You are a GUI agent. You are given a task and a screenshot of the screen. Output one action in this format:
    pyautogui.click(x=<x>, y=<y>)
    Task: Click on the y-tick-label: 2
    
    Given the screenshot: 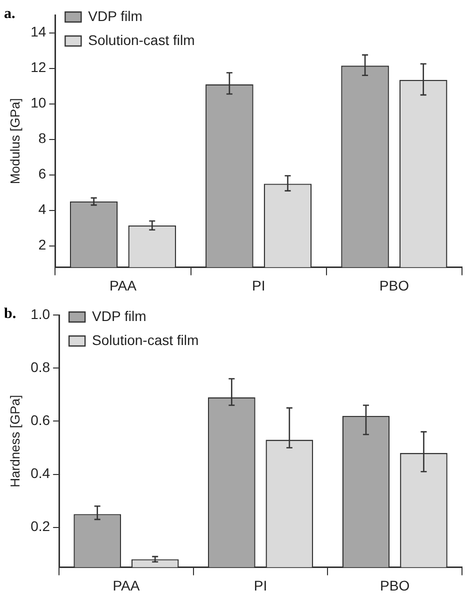 What is the action you would take?
    pyautogui.click(x=42, y=244)
    